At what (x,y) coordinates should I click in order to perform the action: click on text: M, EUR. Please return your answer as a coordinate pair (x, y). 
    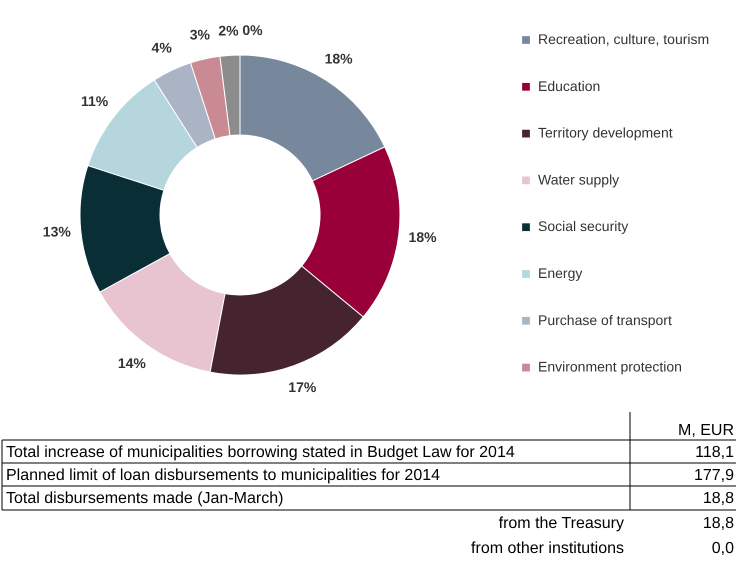
    Looking at the image, I should click on (706, 430).